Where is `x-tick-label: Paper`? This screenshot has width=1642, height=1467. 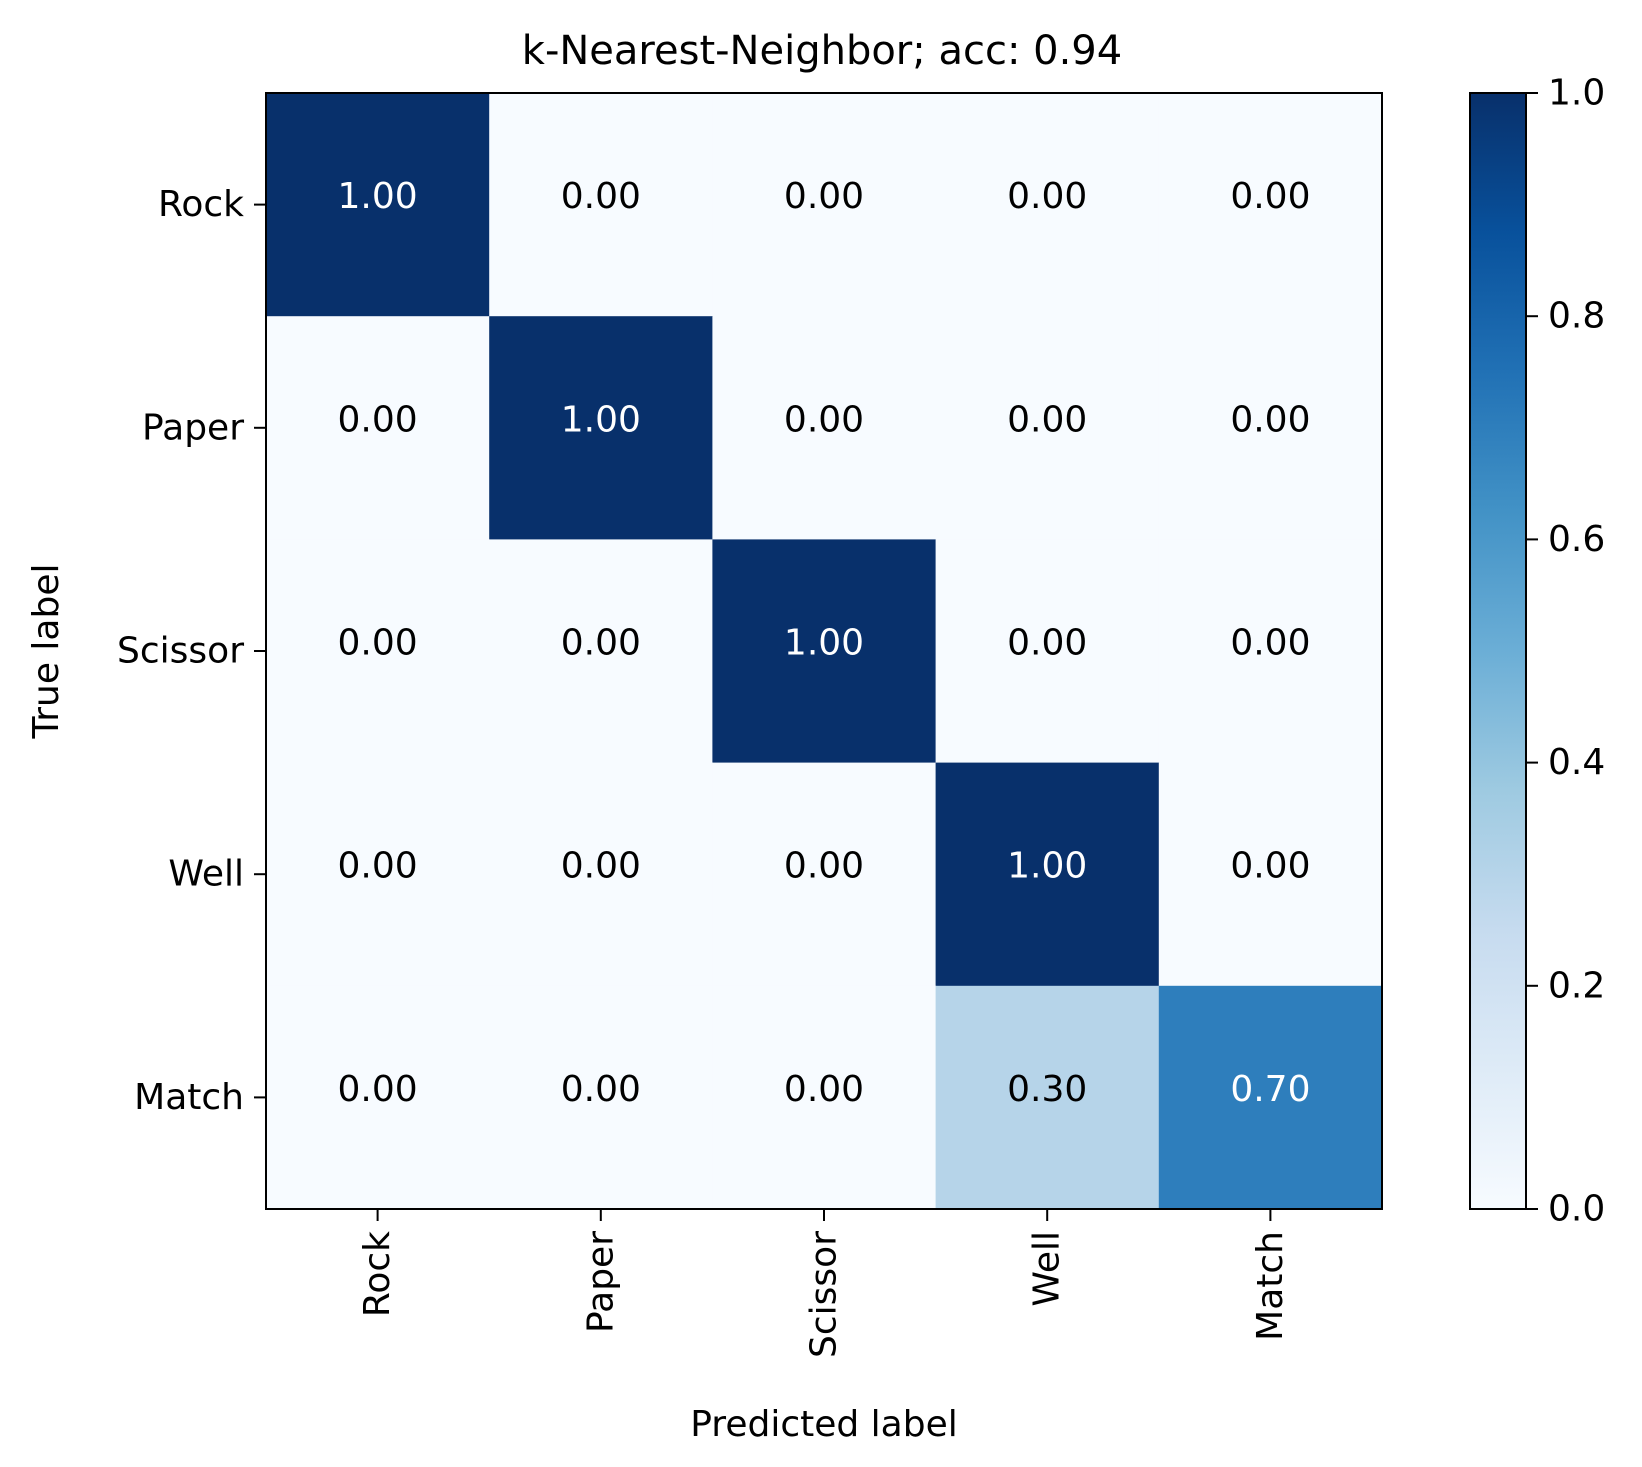
x-tick-label: Paper is located at coordinates (600, 1282).